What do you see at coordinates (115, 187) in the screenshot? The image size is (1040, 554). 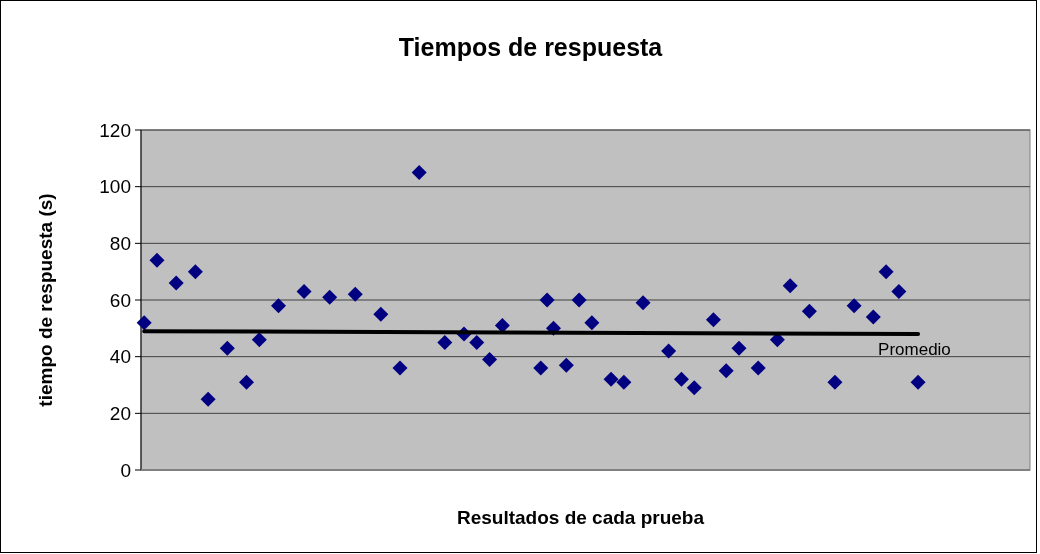 I see `y-tick-label: 100` at bounding box center [115, 187].